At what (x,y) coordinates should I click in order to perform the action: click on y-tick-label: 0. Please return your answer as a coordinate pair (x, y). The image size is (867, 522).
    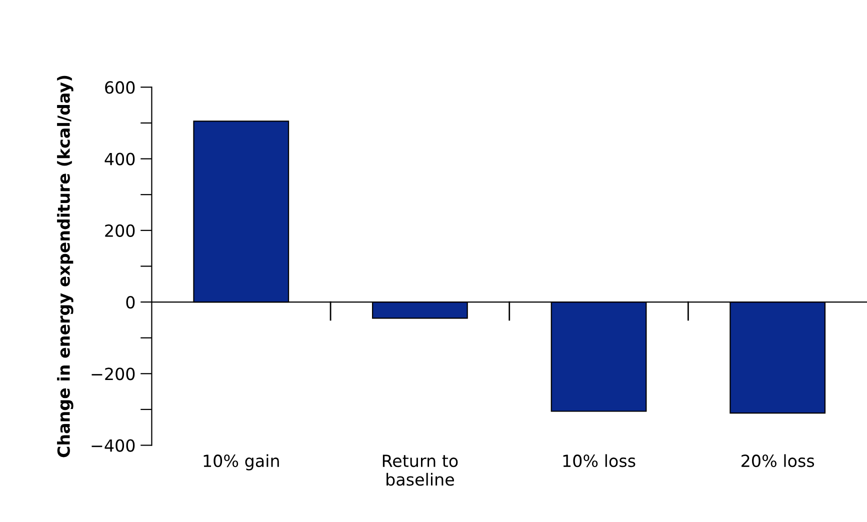
    Looking at the image, I should click on (130, 302).